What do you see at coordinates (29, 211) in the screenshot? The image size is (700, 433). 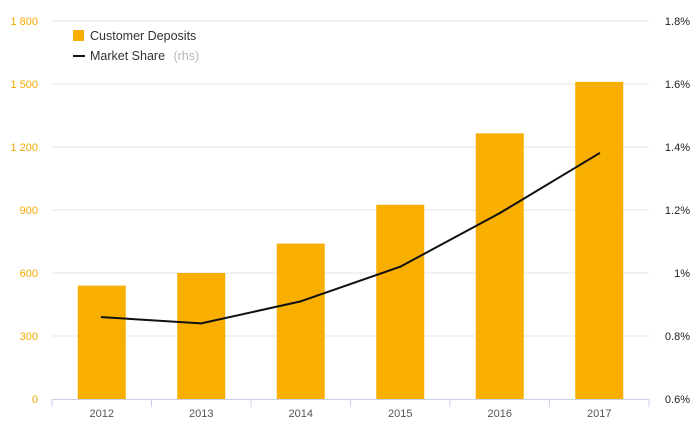 I see `left-tick-label: 900` at bounding box center [29, 211].